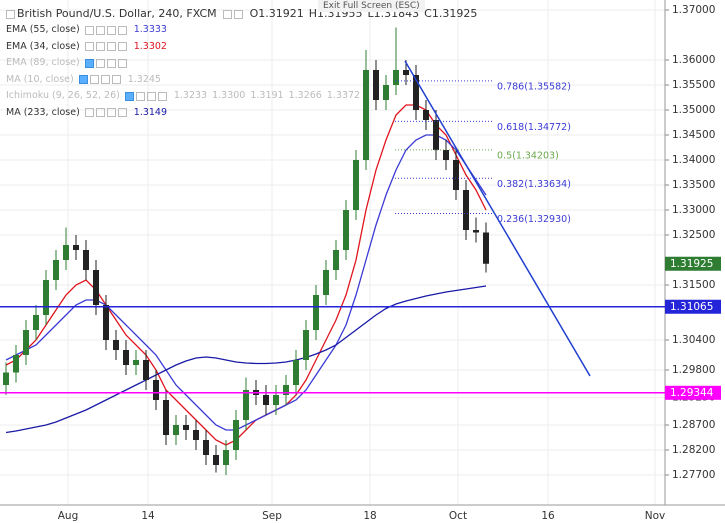 This screenshot has width=725, height=523. Describe the element at coordinates (241, 47) in the screenshot. I see `indicator-row: EMA (34, close) 1.3302` at that location.